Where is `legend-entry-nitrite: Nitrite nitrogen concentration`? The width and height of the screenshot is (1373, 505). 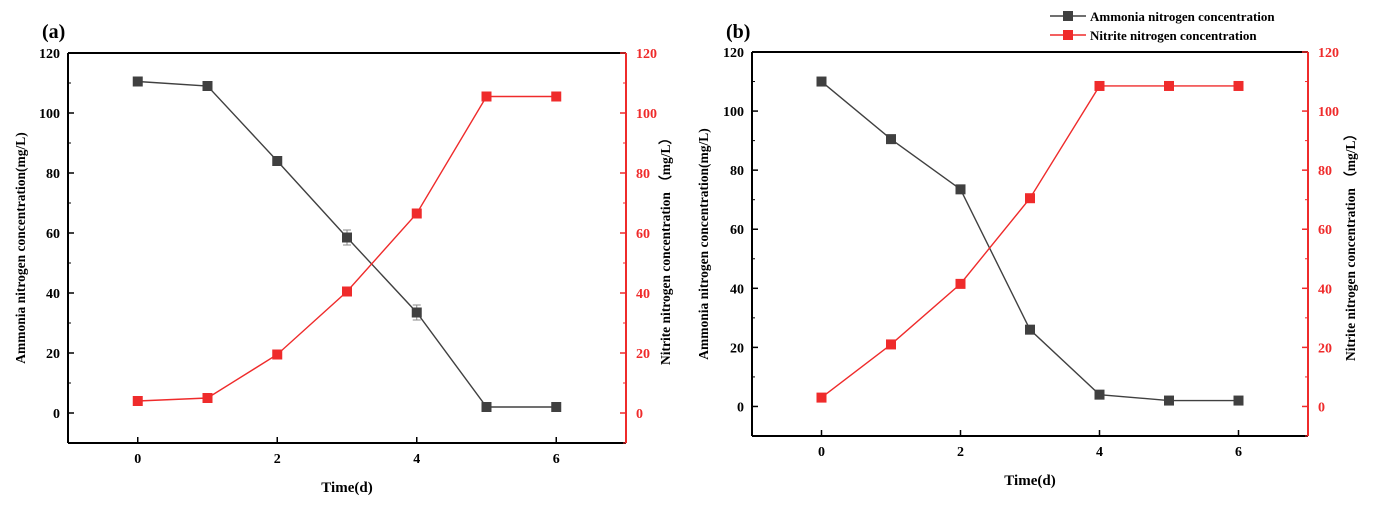
legend-entry-nitrite: Nitrite nitrogen concentration is located at coordinates (1153, 35).